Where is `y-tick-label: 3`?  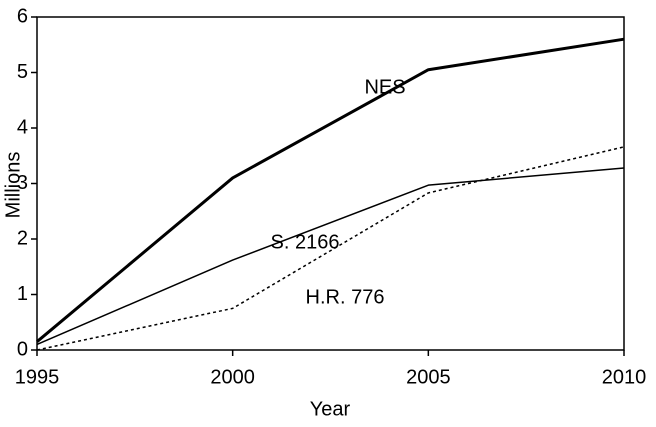 y-tick-label: 3 is located at coordinates (22, 183).